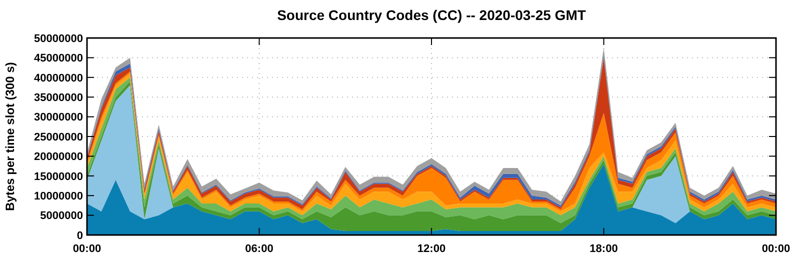 This screenshot has height=260, width=795. I want to click on x-tick-label: 06:00, so click(259, 249).